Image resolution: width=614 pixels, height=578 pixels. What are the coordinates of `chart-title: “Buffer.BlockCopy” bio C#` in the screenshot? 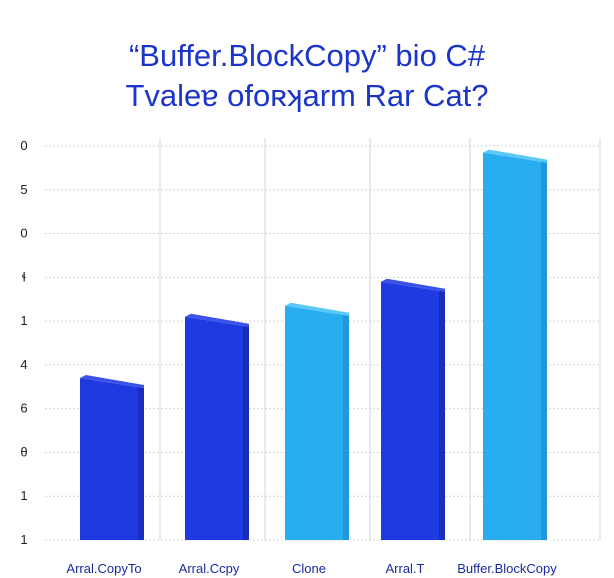 It's located at (307, 55).